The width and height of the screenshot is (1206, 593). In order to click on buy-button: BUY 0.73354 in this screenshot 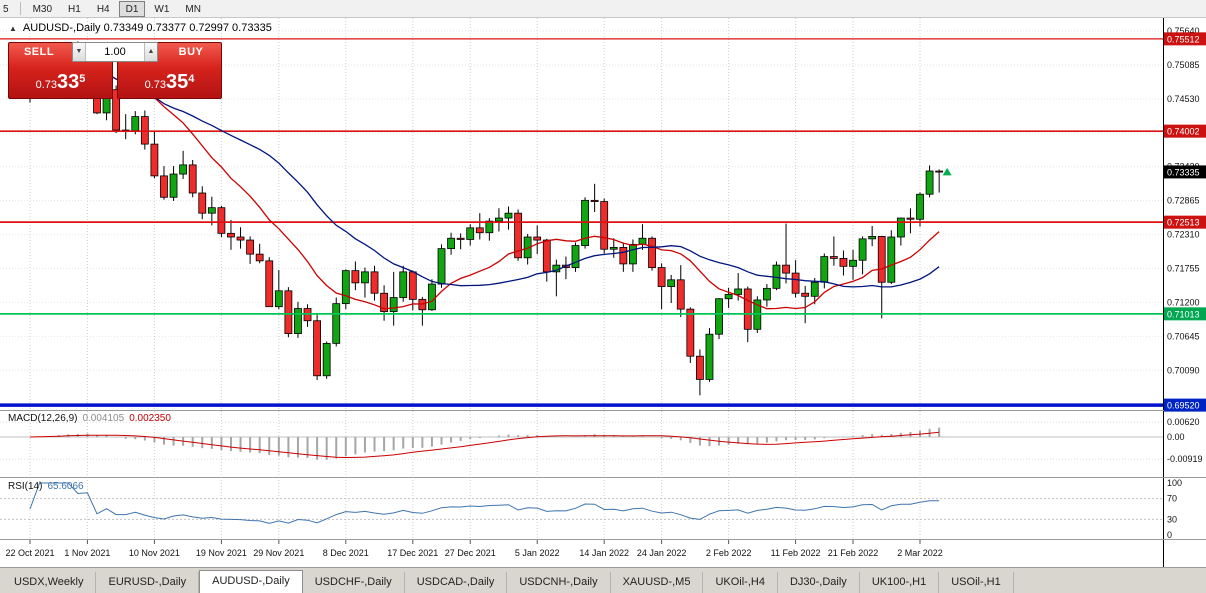, I will do `click(169, 70)`.